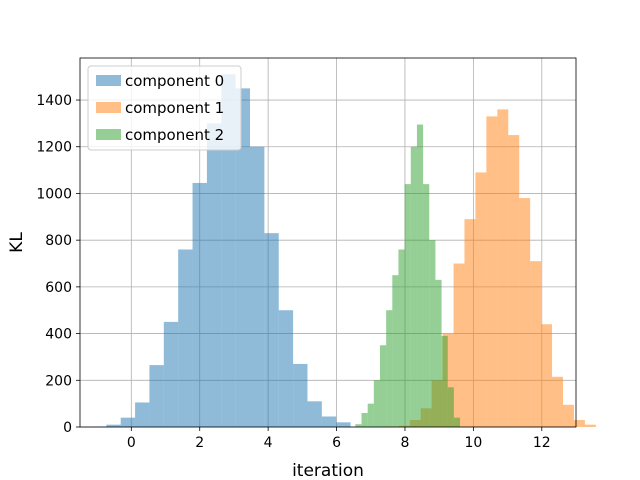  What do you see at coordinates (542, 443) in the screenshot?
I see `x-tick-label: 12` at bounding box center [542, 443].